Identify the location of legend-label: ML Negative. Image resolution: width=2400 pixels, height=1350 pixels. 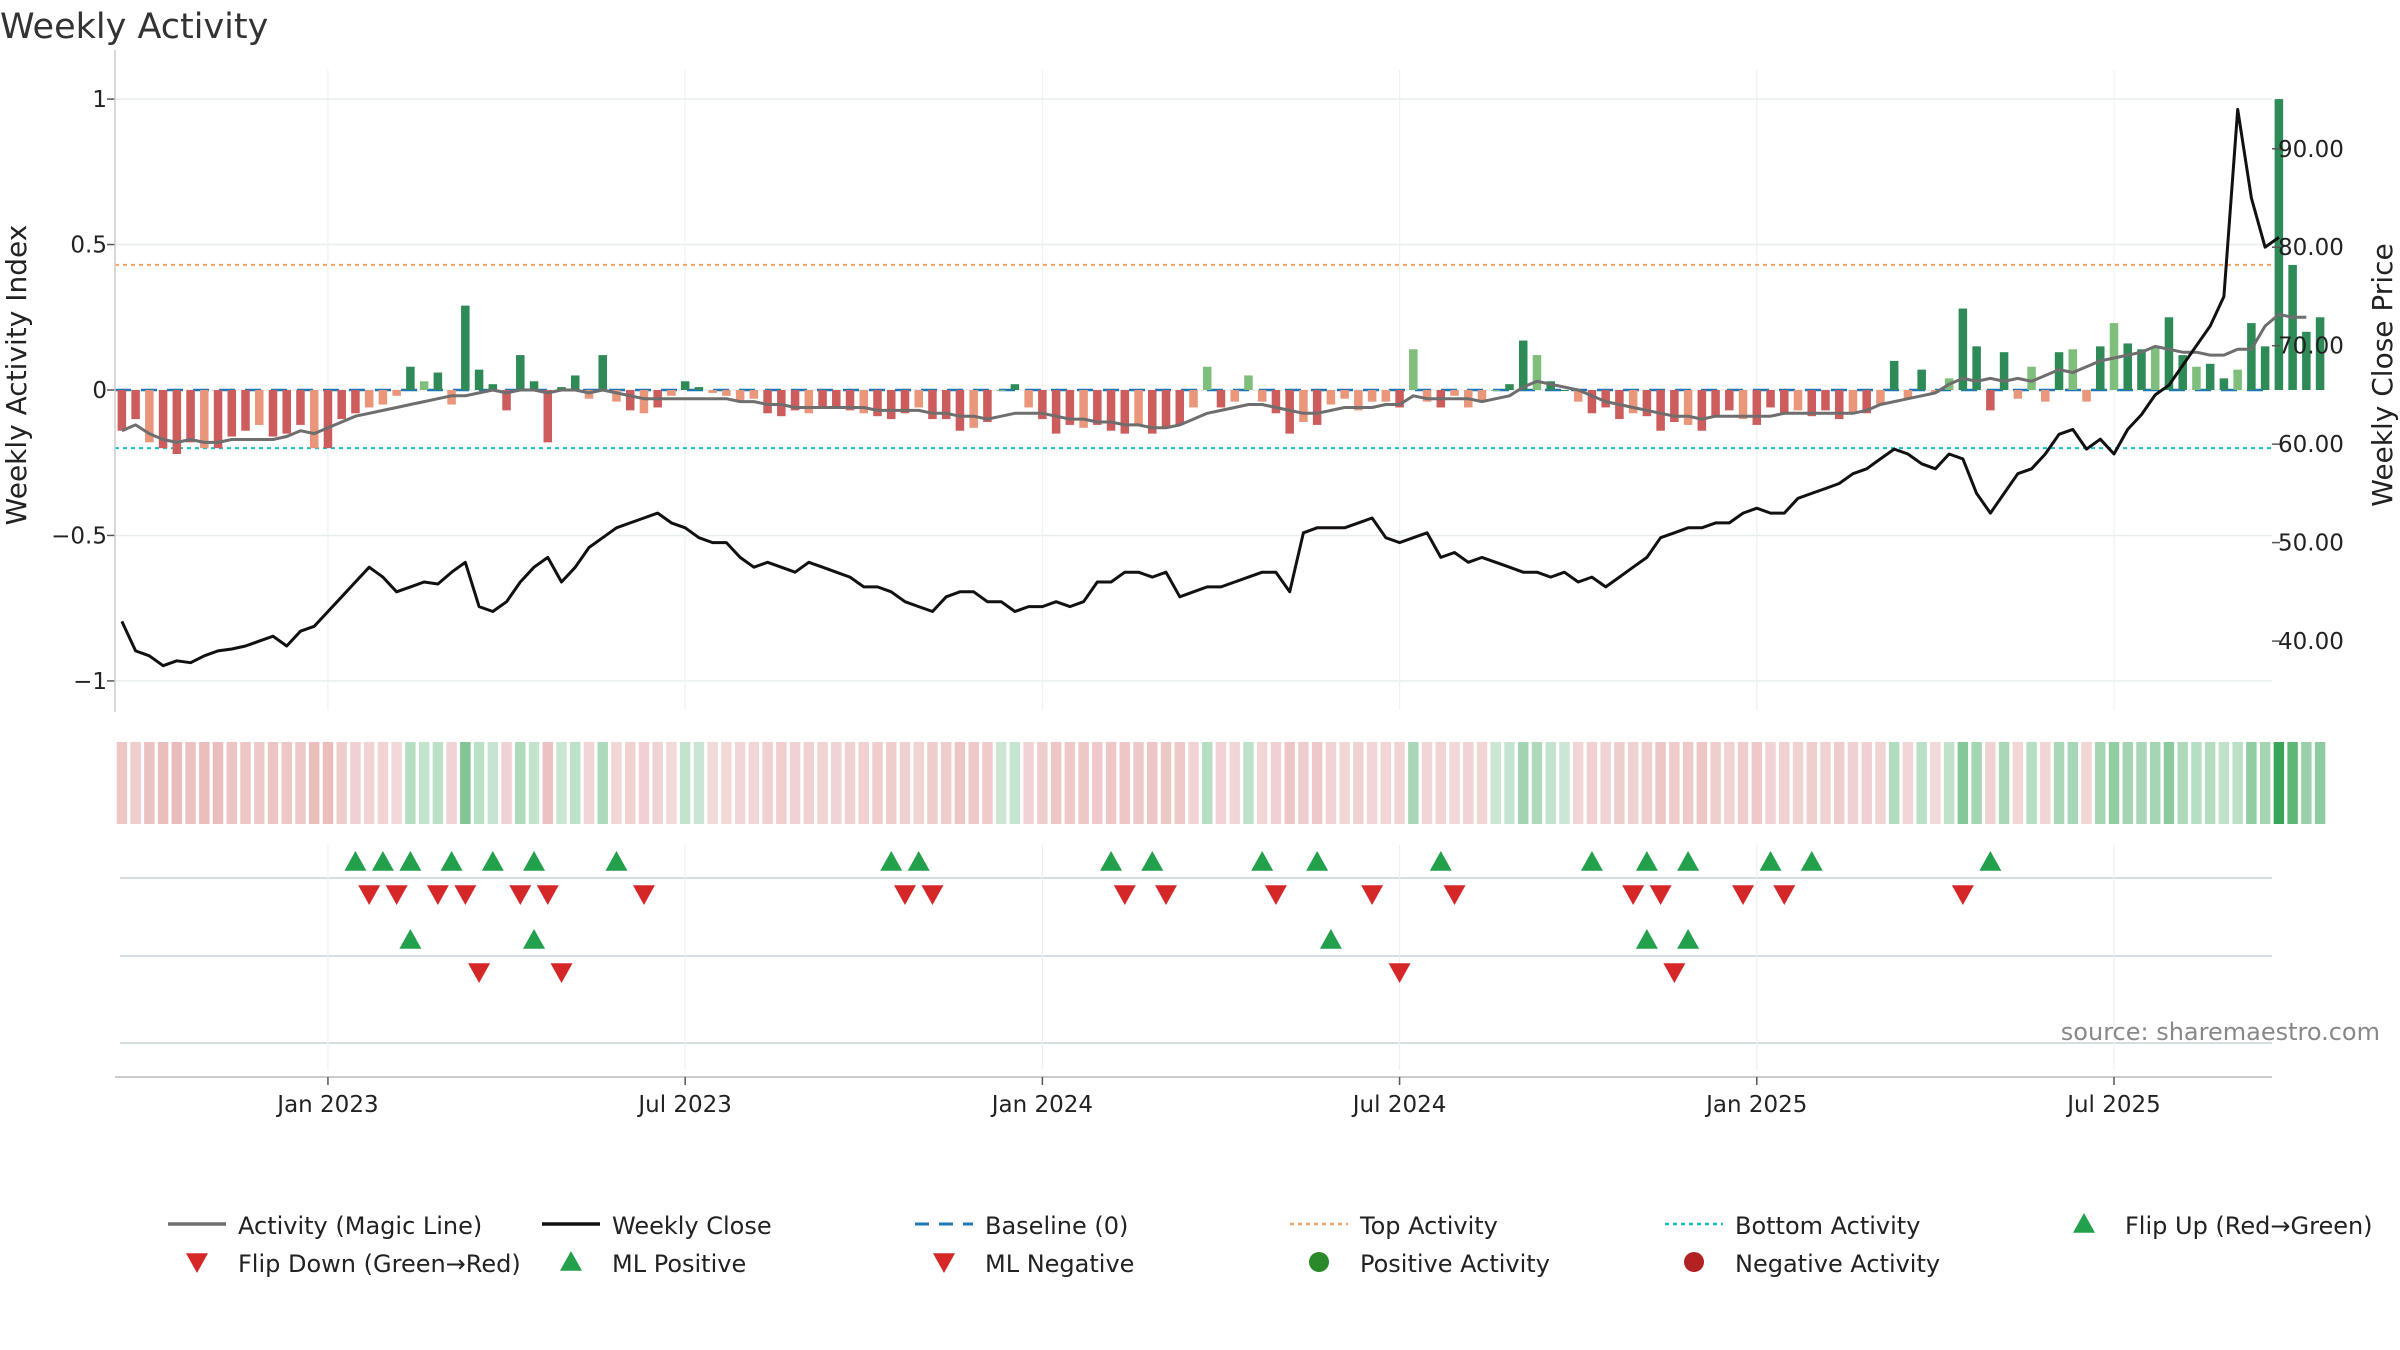
(1059, 1264).